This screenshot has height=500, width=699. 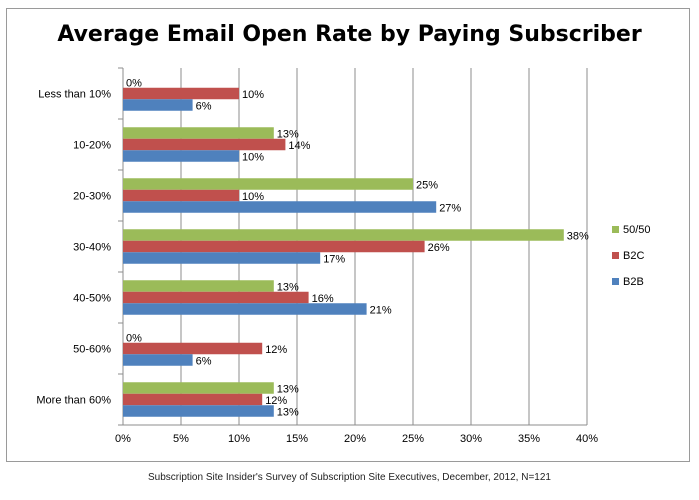 What do you see at coordinates (381, 310) in the screenshot?
I see `data-label: 21%` at bounding box center [381, 310].